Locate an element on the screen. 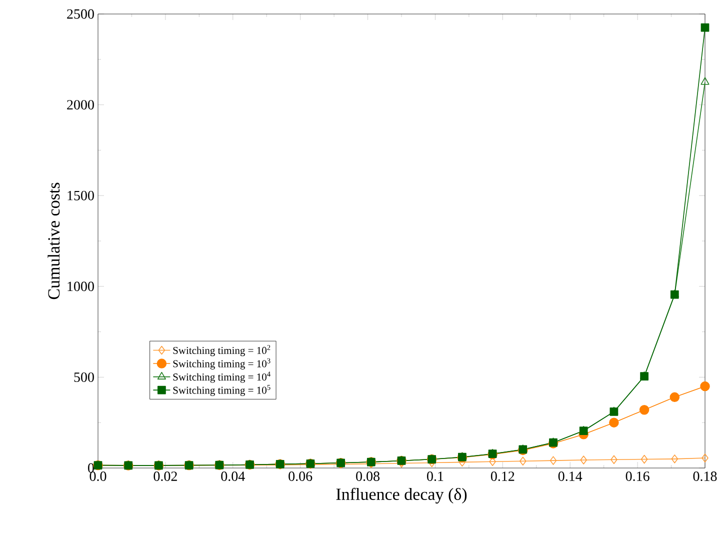 Image resolution: width=718 pixels, height=539 pixels. y-tick-label: 0 is located at coordinates (91, 468).